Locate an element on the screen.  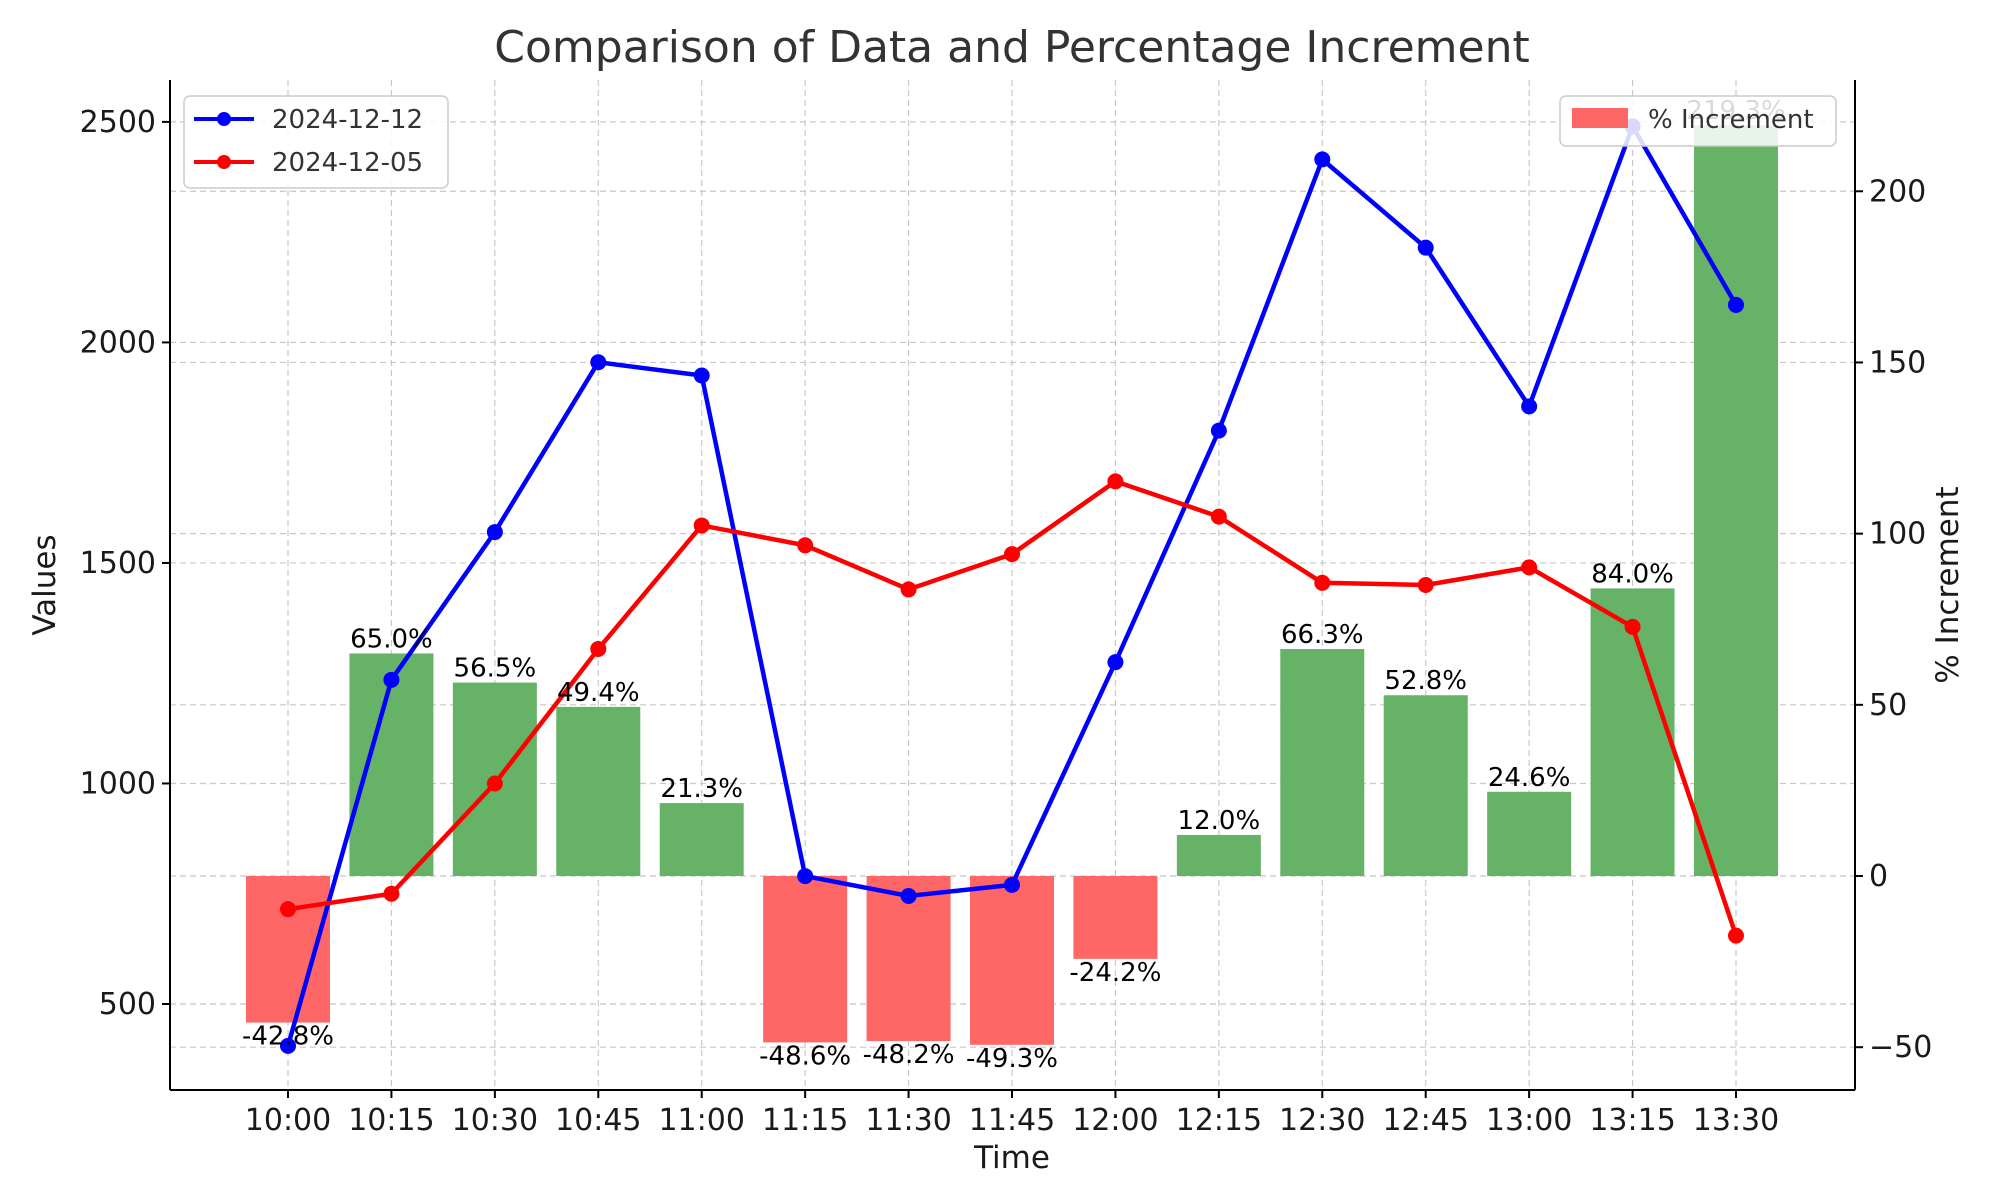
legend-swatch-increment is located at coordinates (1600, 118).